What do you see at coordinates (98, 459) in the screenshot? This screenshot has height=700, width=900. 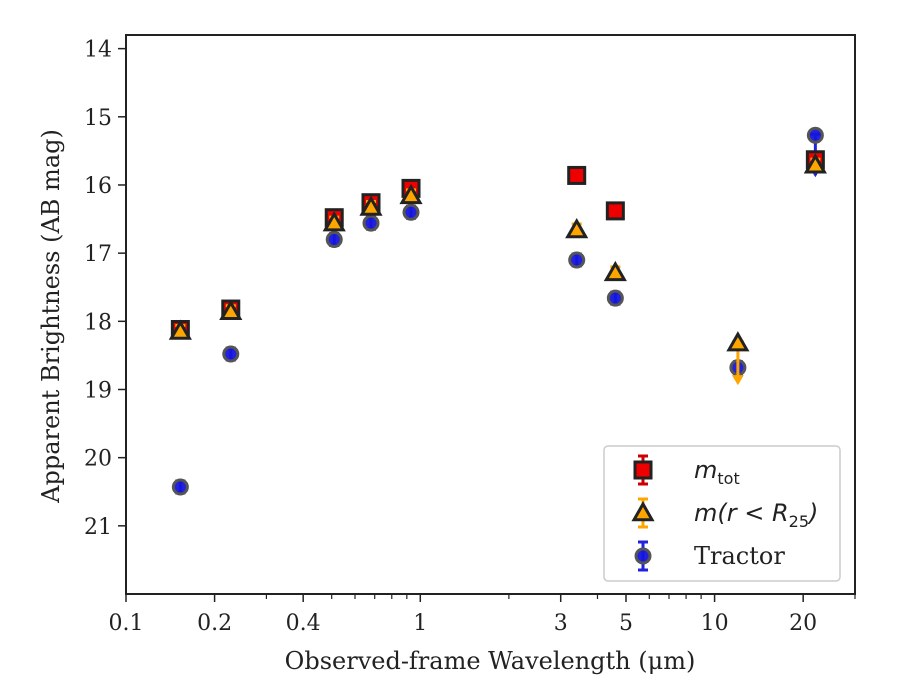 I see `y-tick-label: 20` at bounding box center [98, 459].